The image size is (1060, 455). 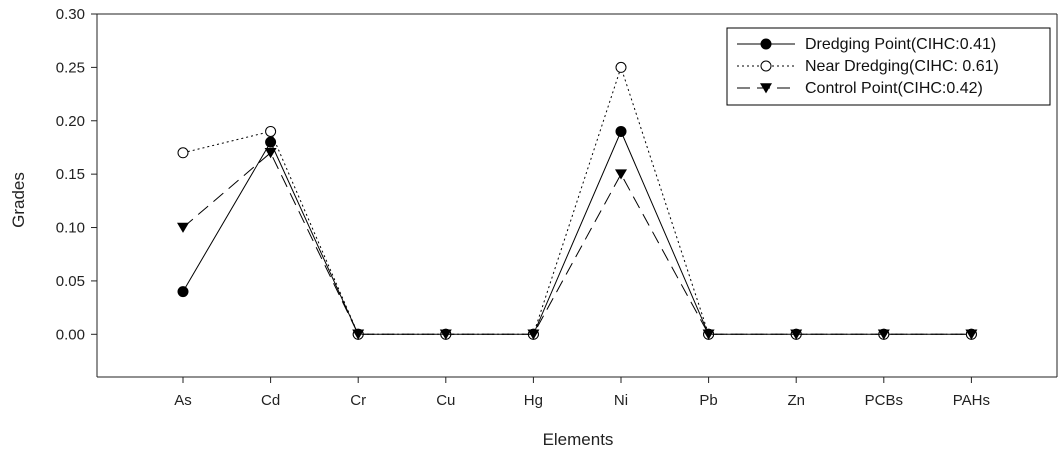 What do you see at coordinates (70, 281) in the screenshot?
I see `y-tick-label: 0.05` at bounding box center [70, 281].